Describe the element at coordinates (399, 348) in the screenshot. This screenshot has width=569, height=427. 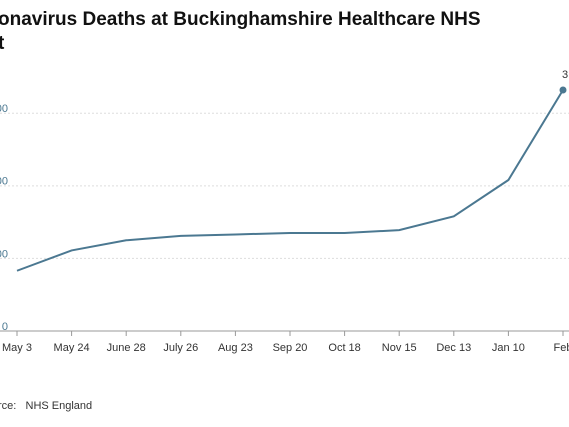
I see `x-tick-label: Nov 15` at that location.